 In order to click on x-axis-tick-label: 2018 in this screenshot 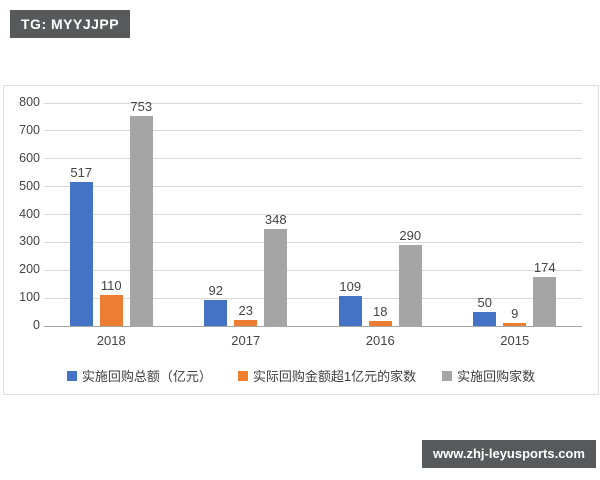, I will do `click(111, 340)`.